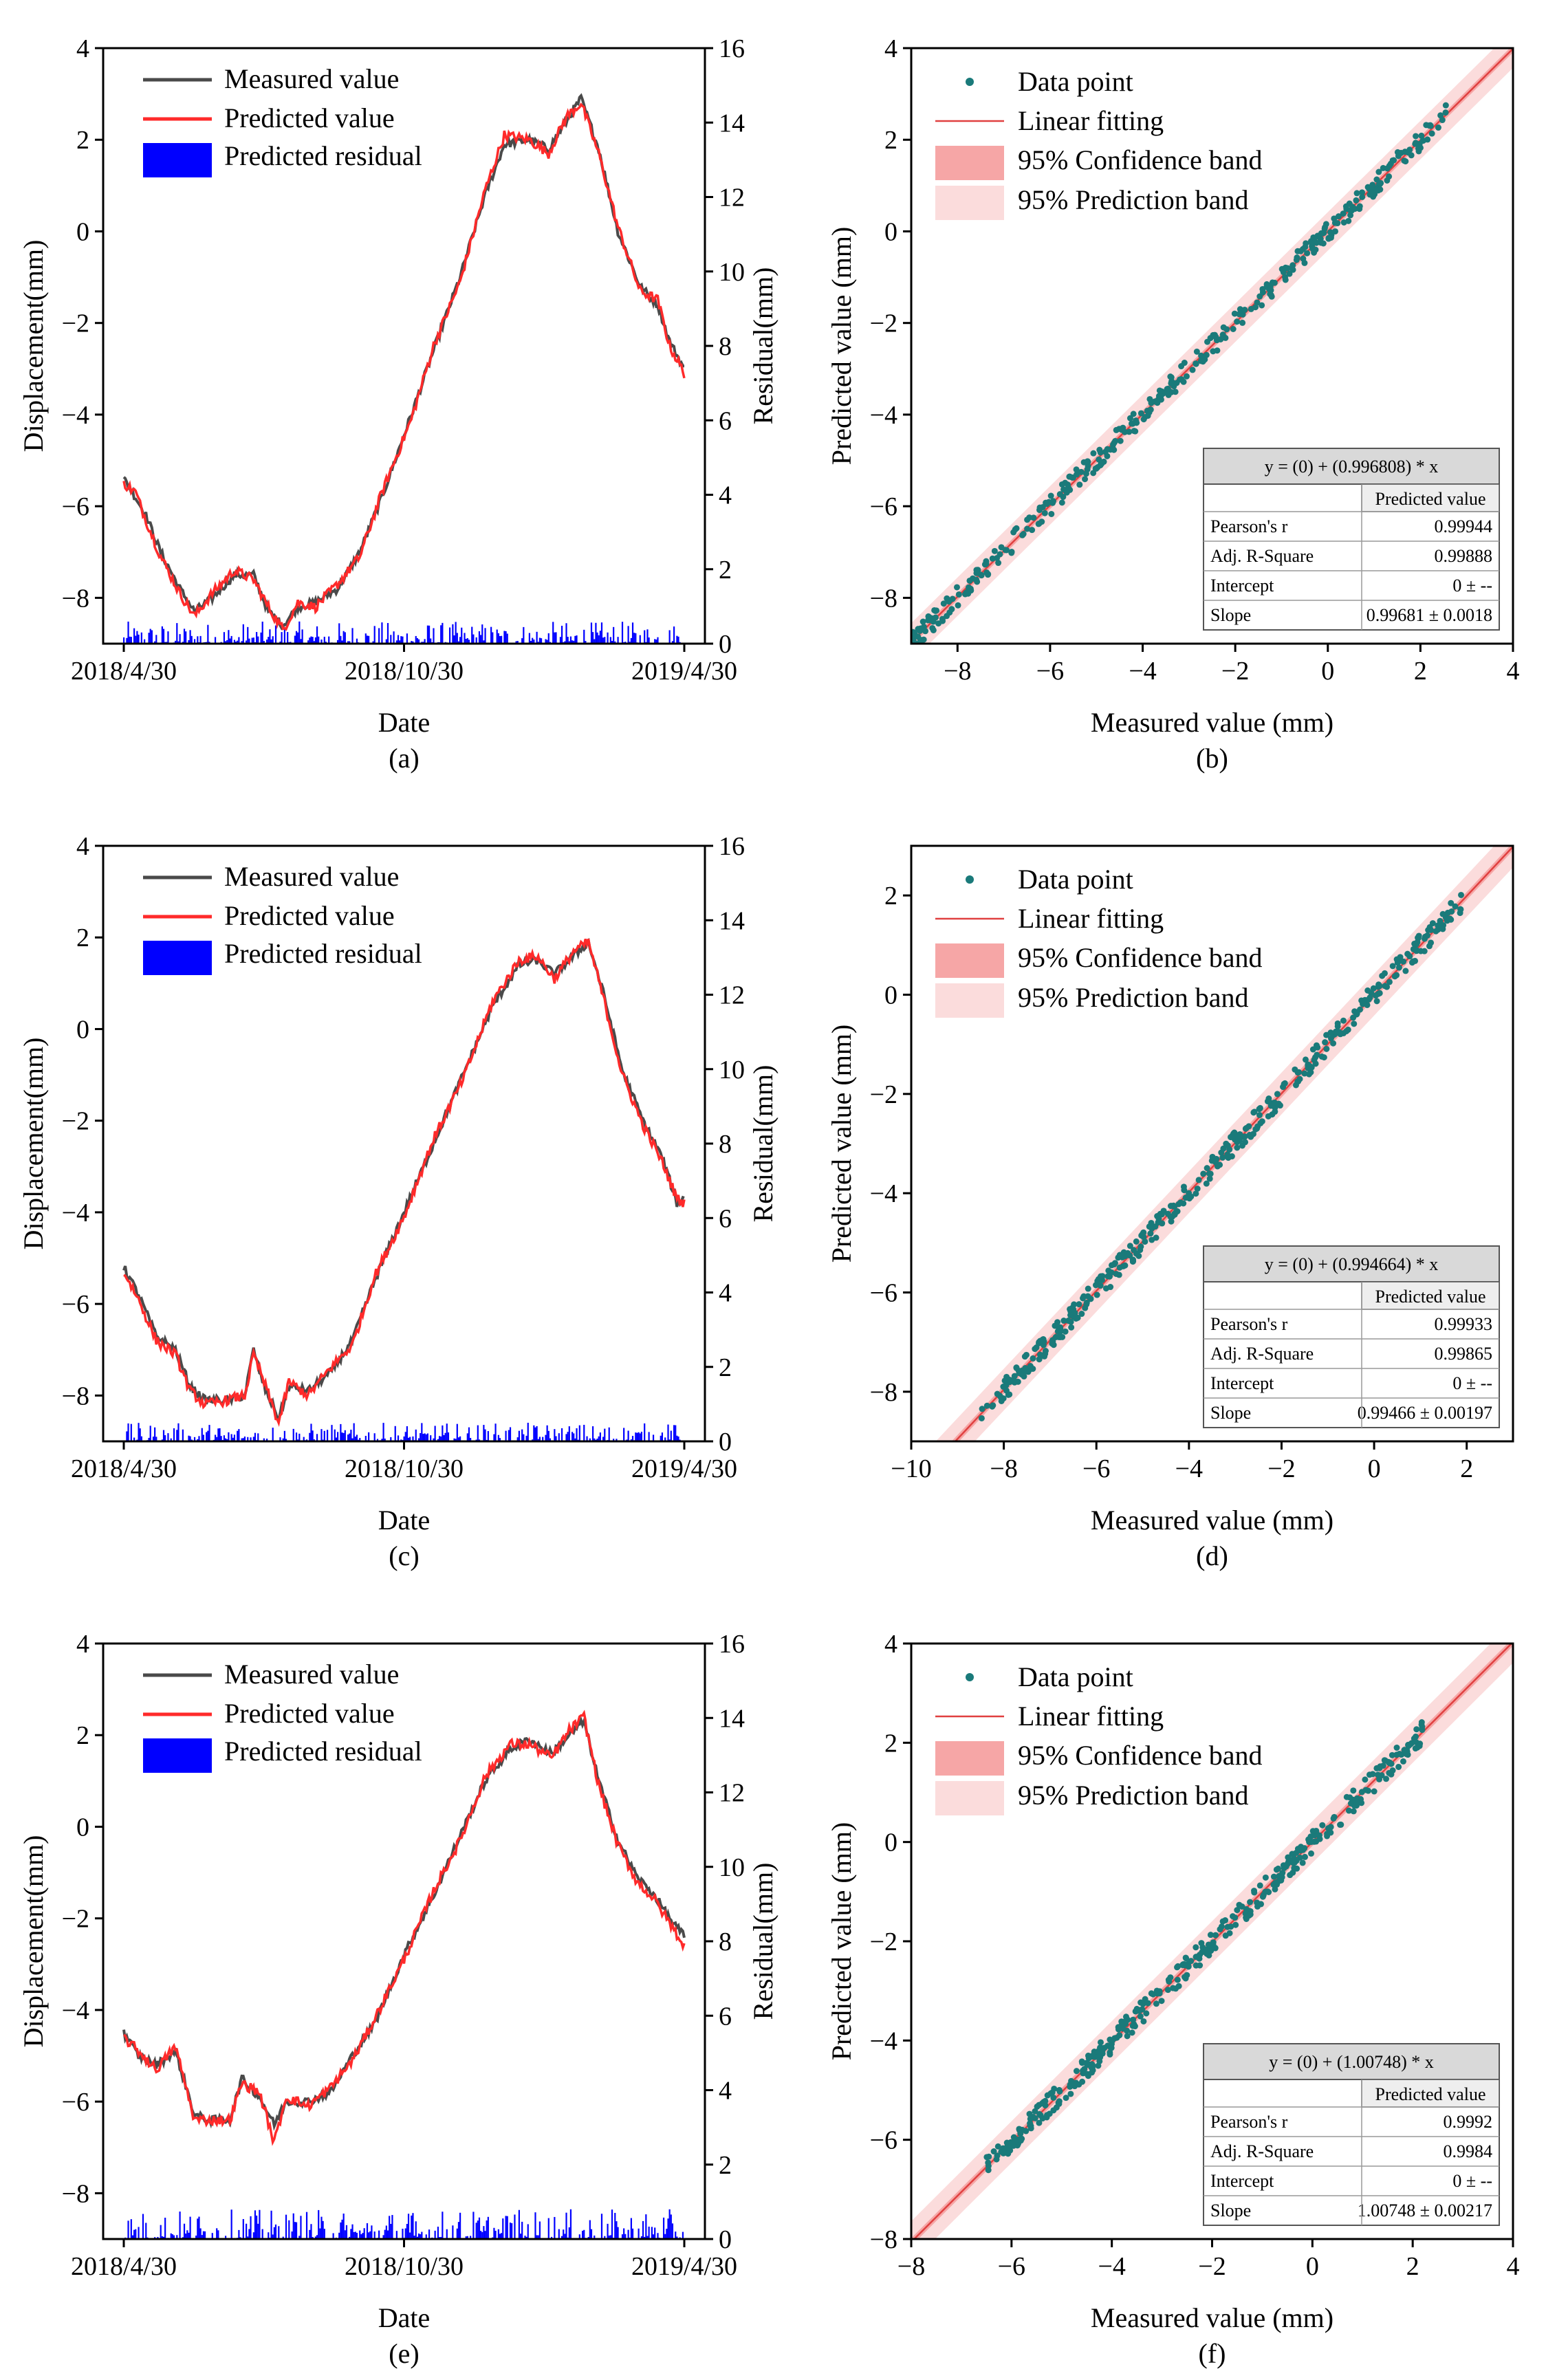 This screenshot has width=1546, height=2380. Describe the element at coordinates (1468, 2122) in the screenshot. I see `stats-row-value: 0.9992` at that location.